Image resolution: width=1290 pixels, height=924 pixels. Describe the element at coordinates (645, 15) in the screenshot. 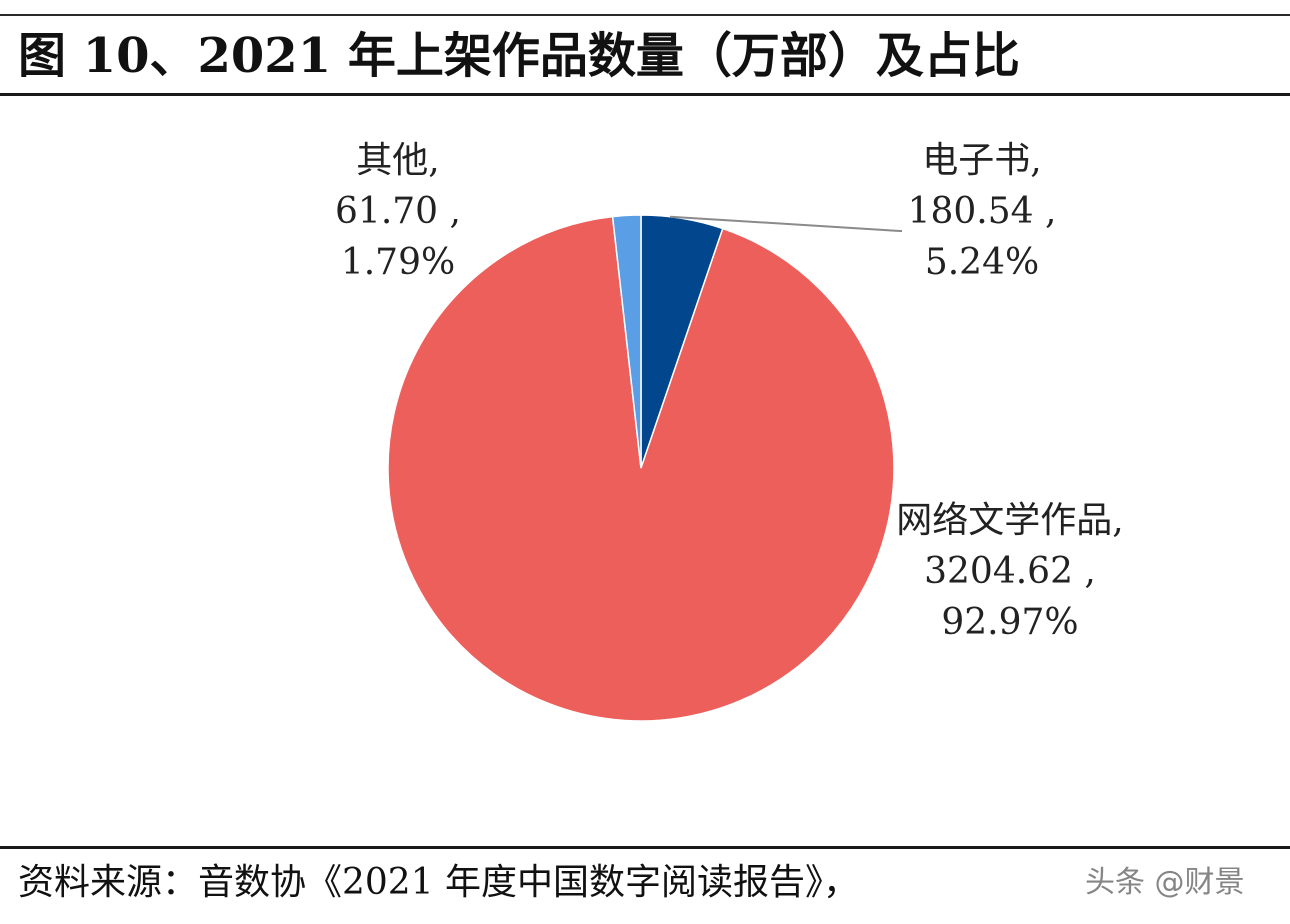

I see `top-rule` at that location.